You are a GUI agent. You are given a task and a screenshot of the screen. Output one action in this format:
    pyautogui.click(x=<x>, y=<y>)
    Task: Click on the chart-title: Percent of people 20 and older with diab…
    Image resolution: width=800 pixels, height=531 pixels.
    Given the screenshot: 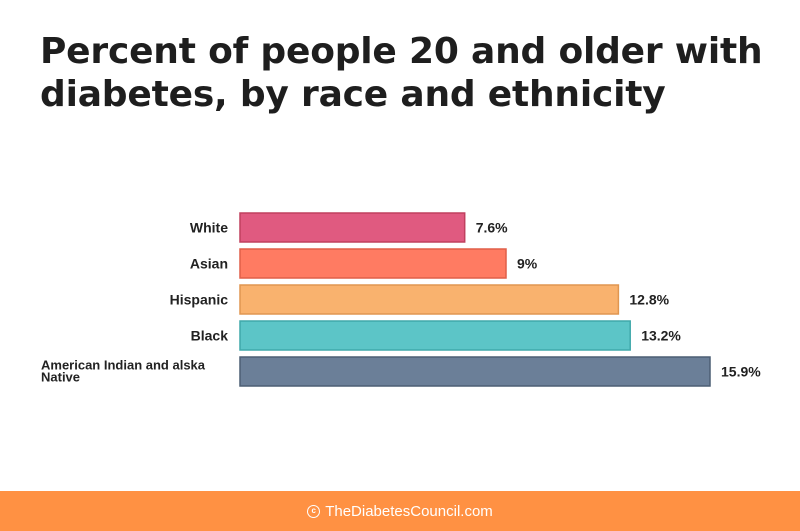 What is the action you would take?
    pyautogui.click(x=401, y=73)
    